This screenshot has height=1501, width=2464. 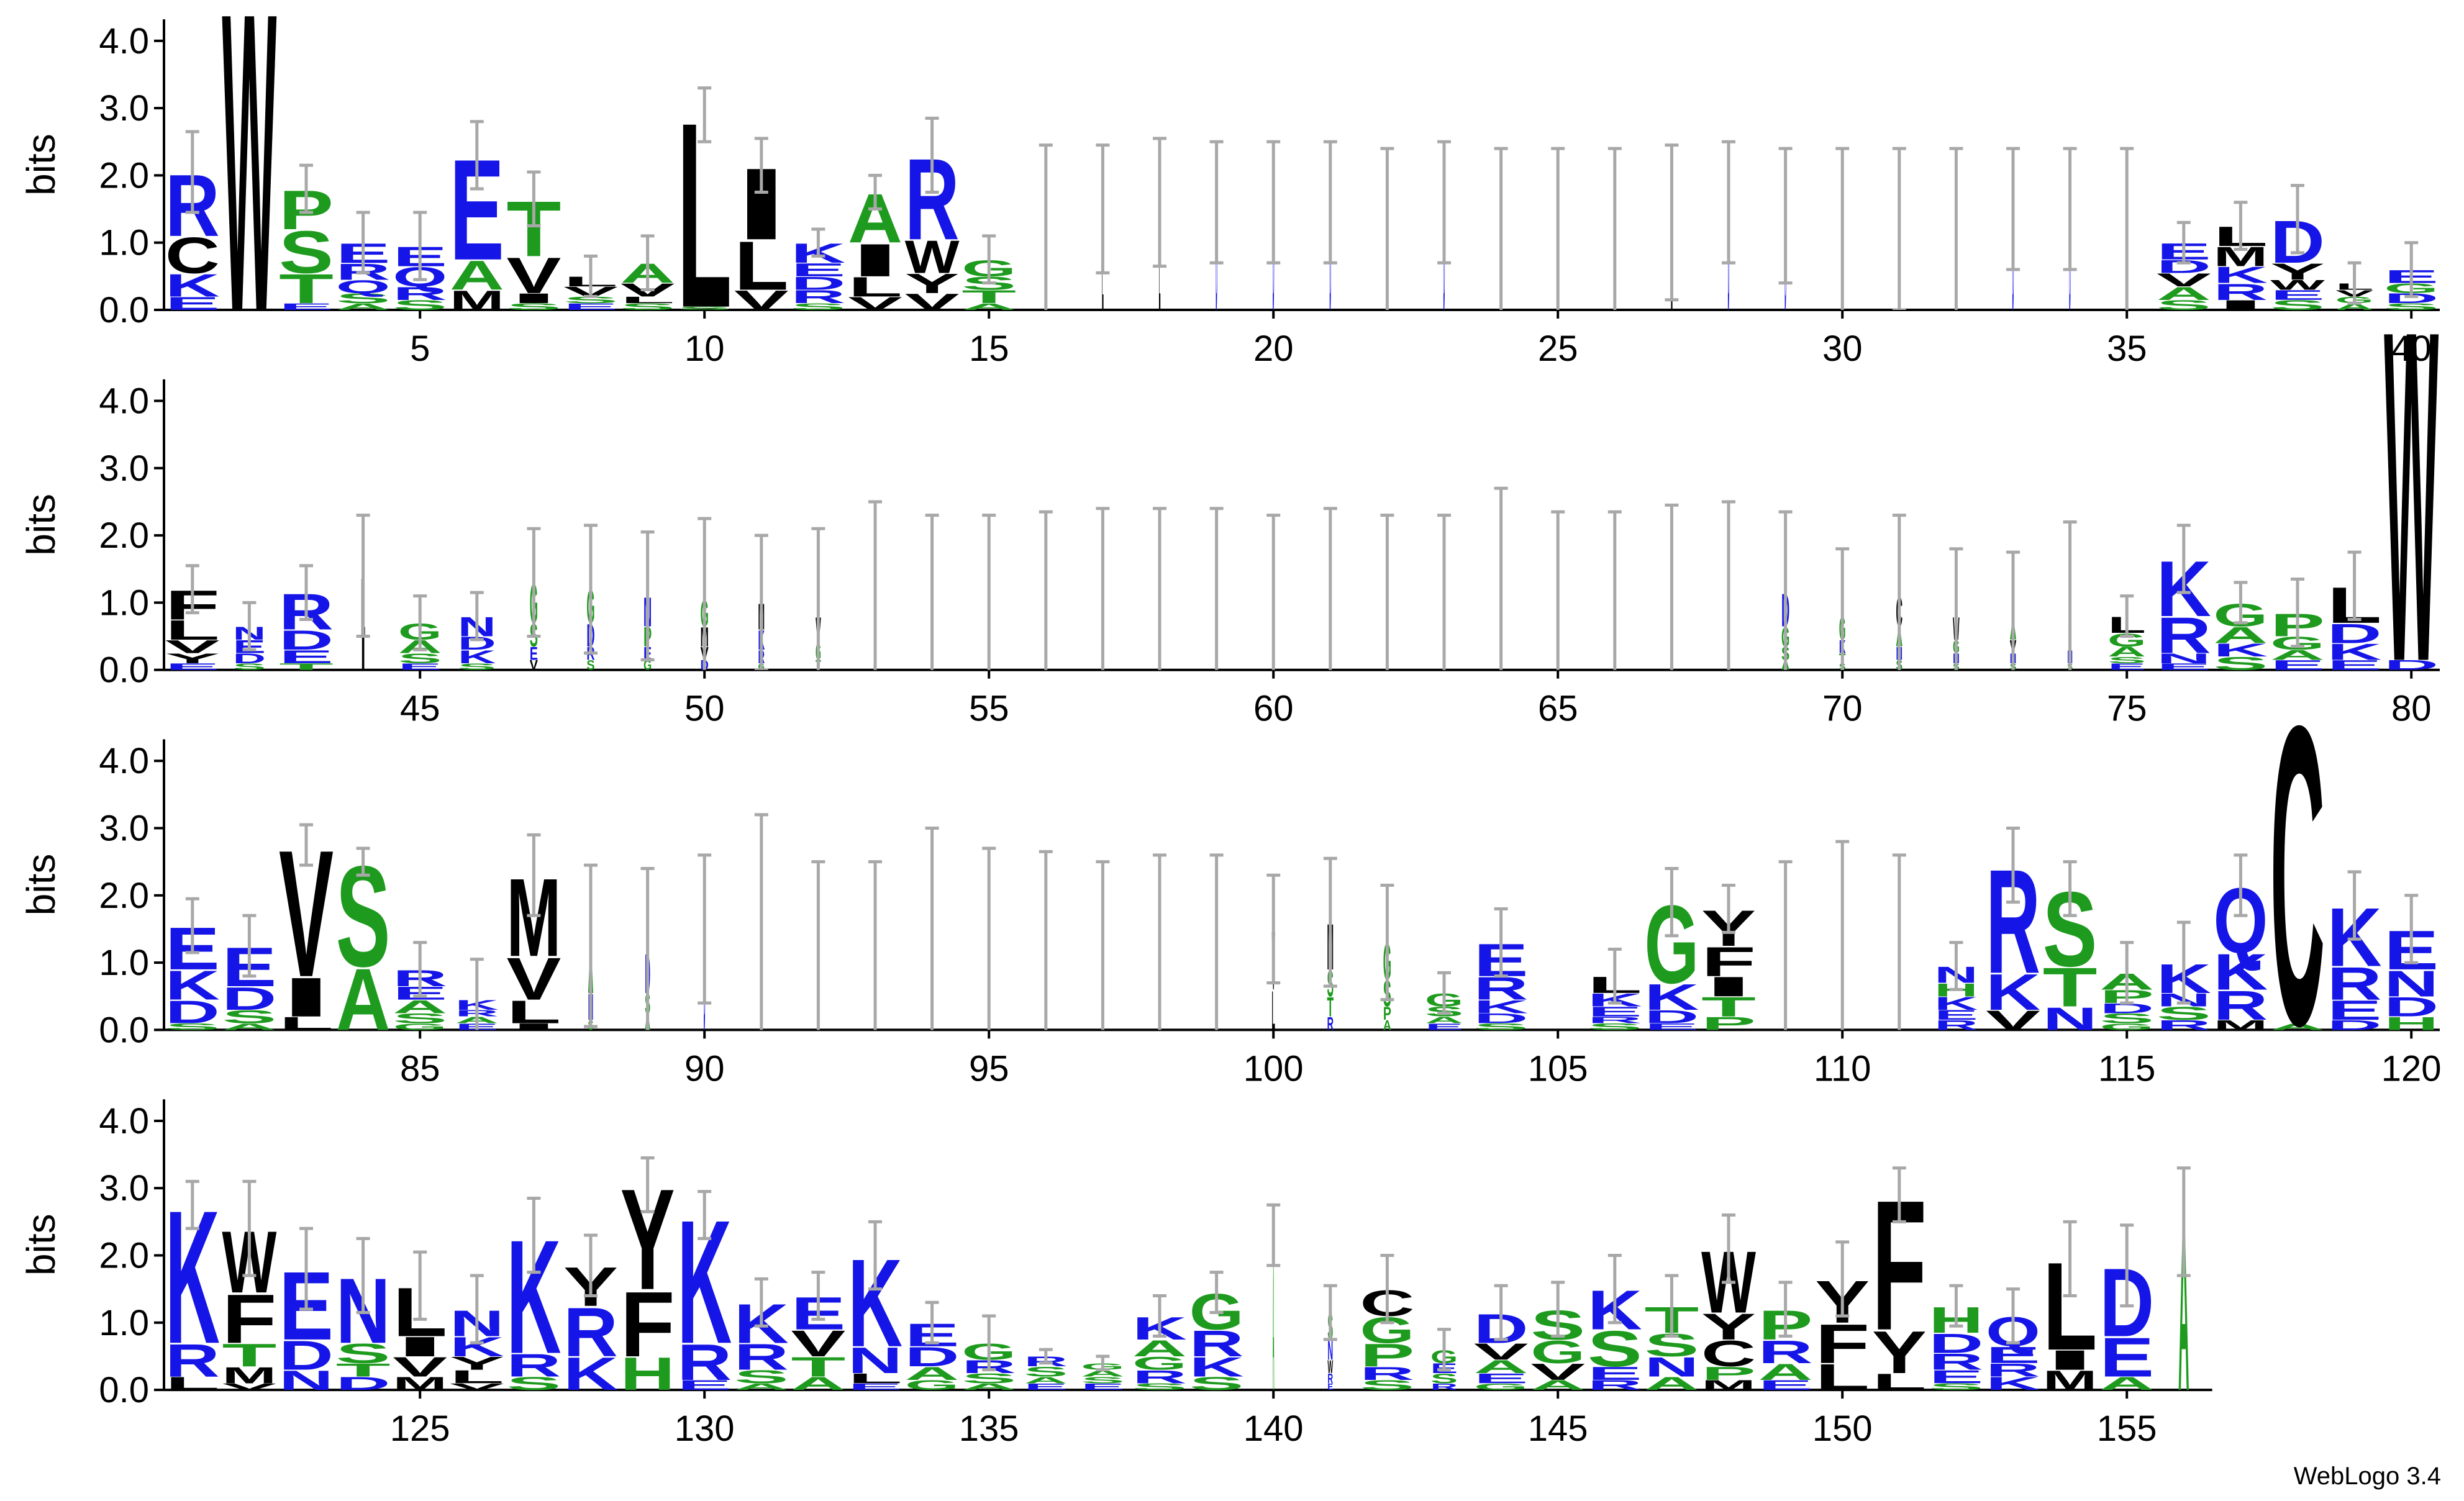 I want to click on x-tick-label: 40, so click(x=2411, y=349).